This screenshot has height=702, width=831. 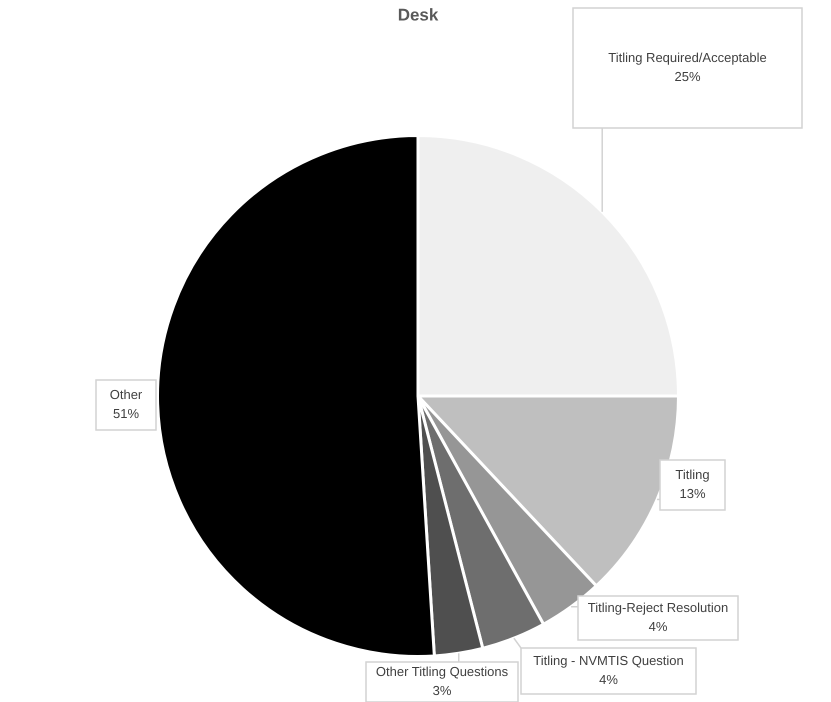 I want to click on data-label: 51%, so click(x=126, y=414).